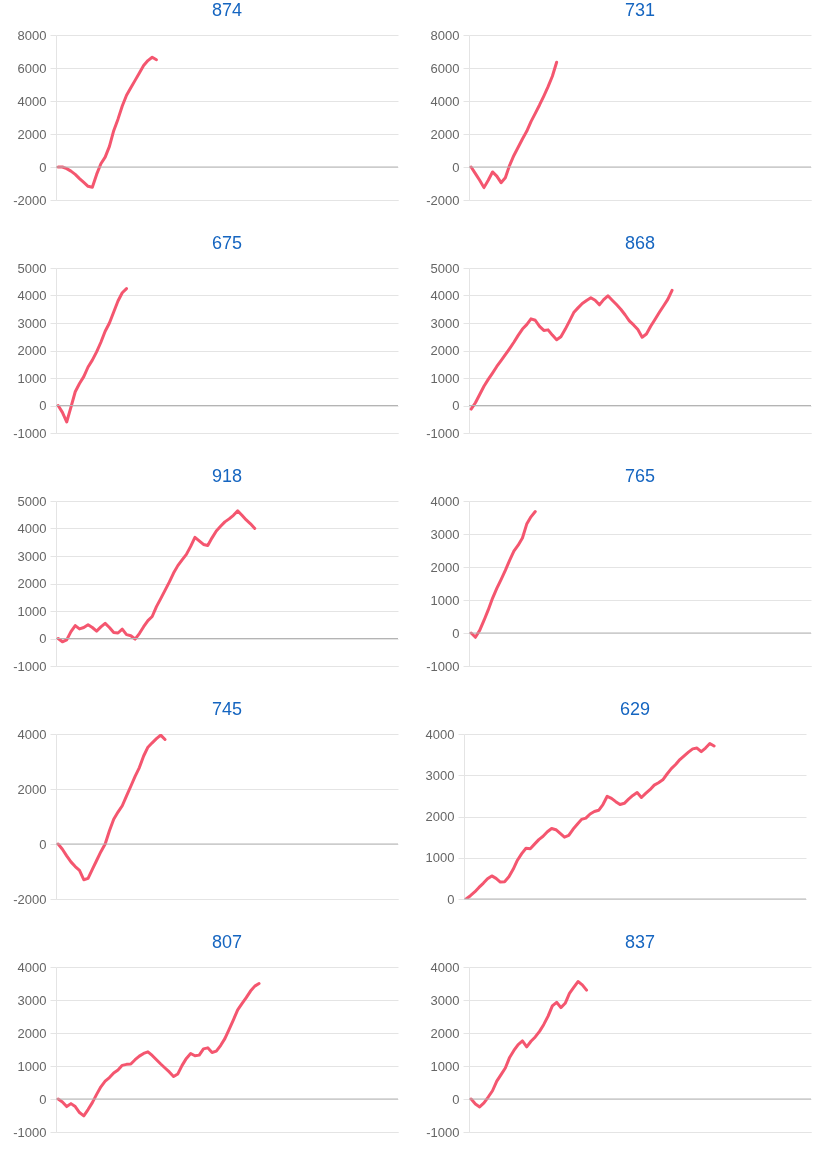 Image resolution: width=817 pixels, height=1150 pixels. What do you see at coordinates (640, 476) in the screenshot?
I see `chart-title: 765` at bounding box center [640, 476].